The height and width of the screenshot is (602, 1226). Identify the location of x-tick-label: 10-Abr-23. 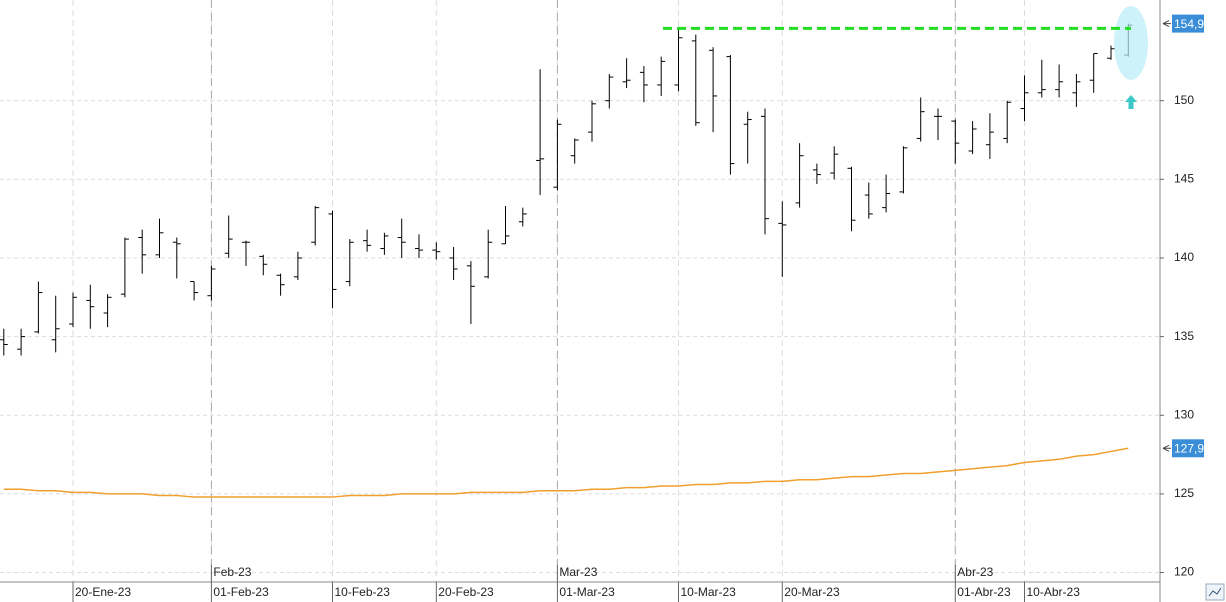
(1054, 592).